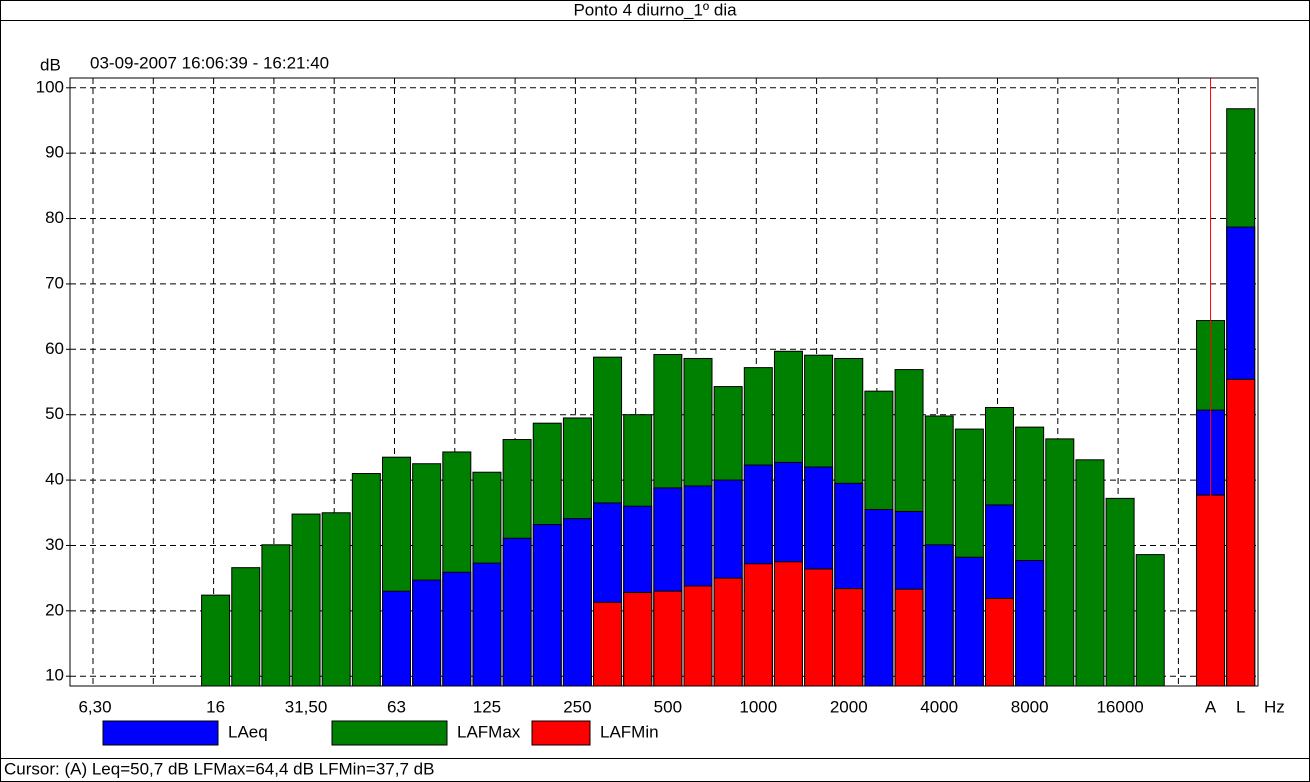  What do you see at coordinates (489, 731) in the screenshot?
I see `legend-label: LAFMax` at bounding box center [489, 731].